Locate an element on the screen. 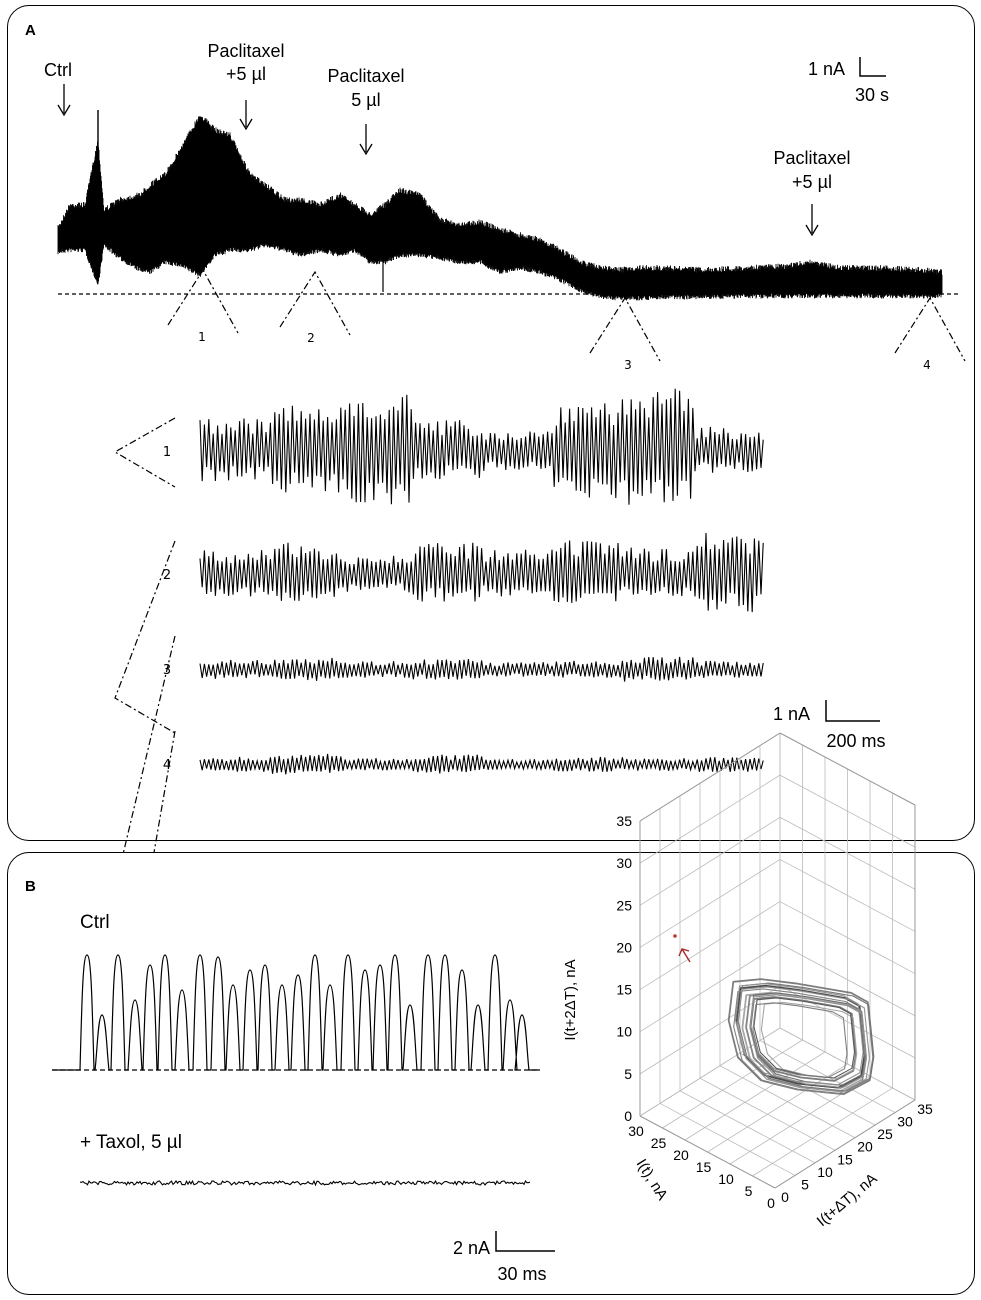 The height and width of the screenshot is (1300, 981). panel-b-letter: B is located at coordinates (30, 886).